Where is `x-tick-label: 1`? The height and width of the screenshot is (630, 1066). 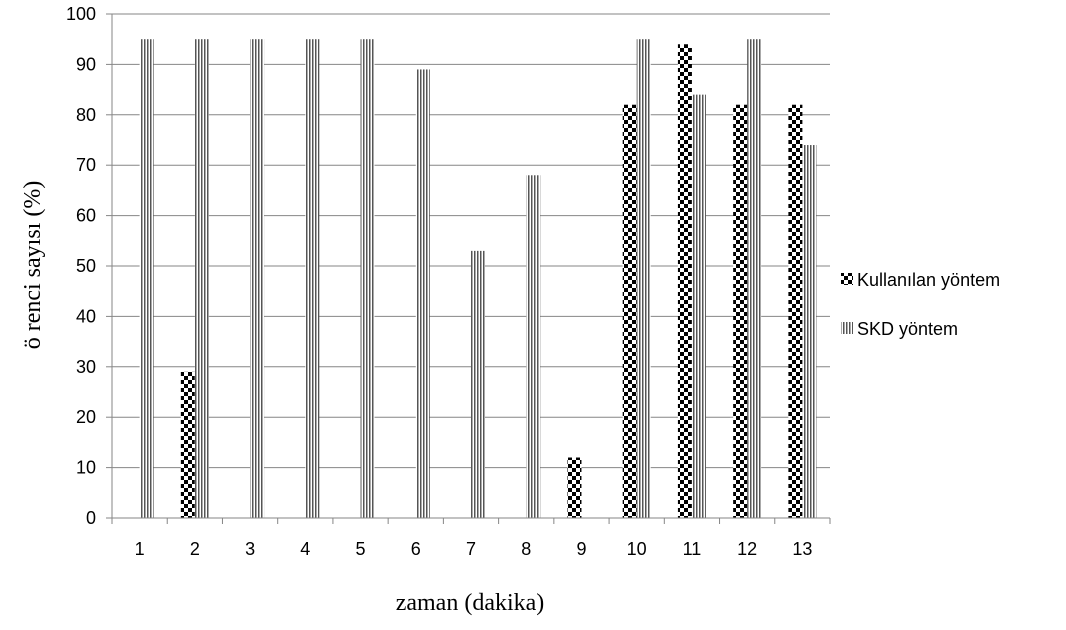 x-tick-label: 1 is located at coordinates (140, 549).